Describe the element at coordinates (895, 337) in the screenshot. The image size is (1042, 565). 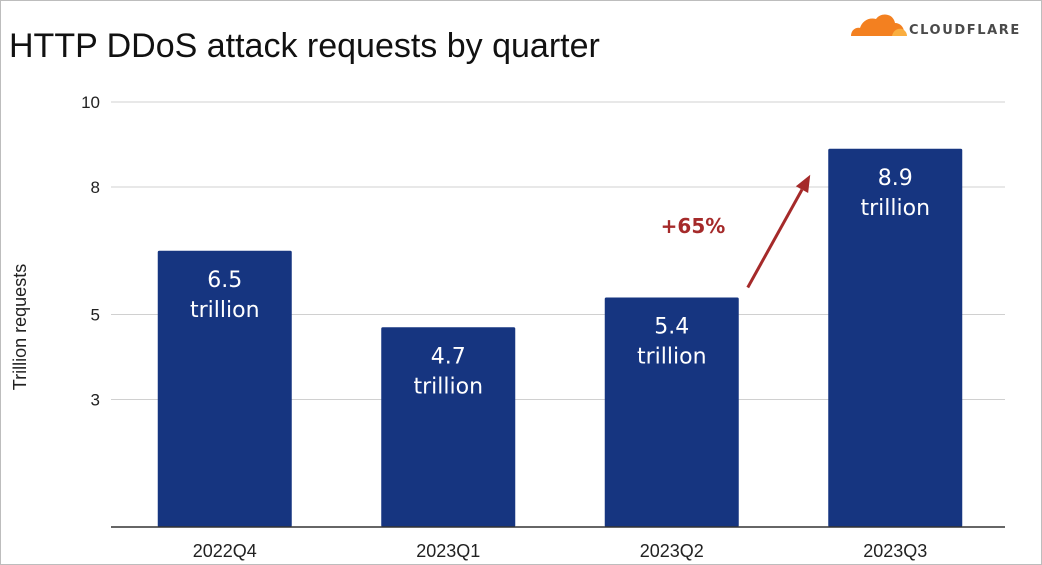
I see `bar-2023Q3` at that location.